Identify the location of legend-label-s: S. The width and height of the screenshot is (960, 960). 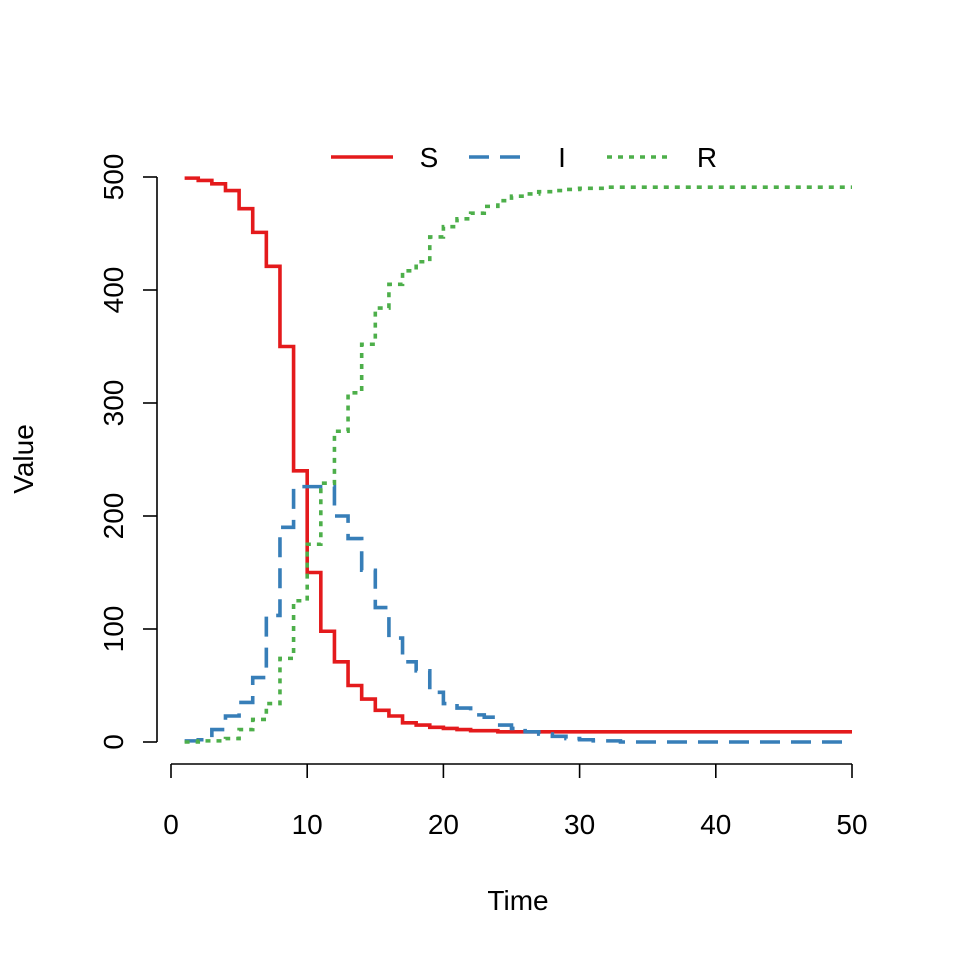
(429, 157).